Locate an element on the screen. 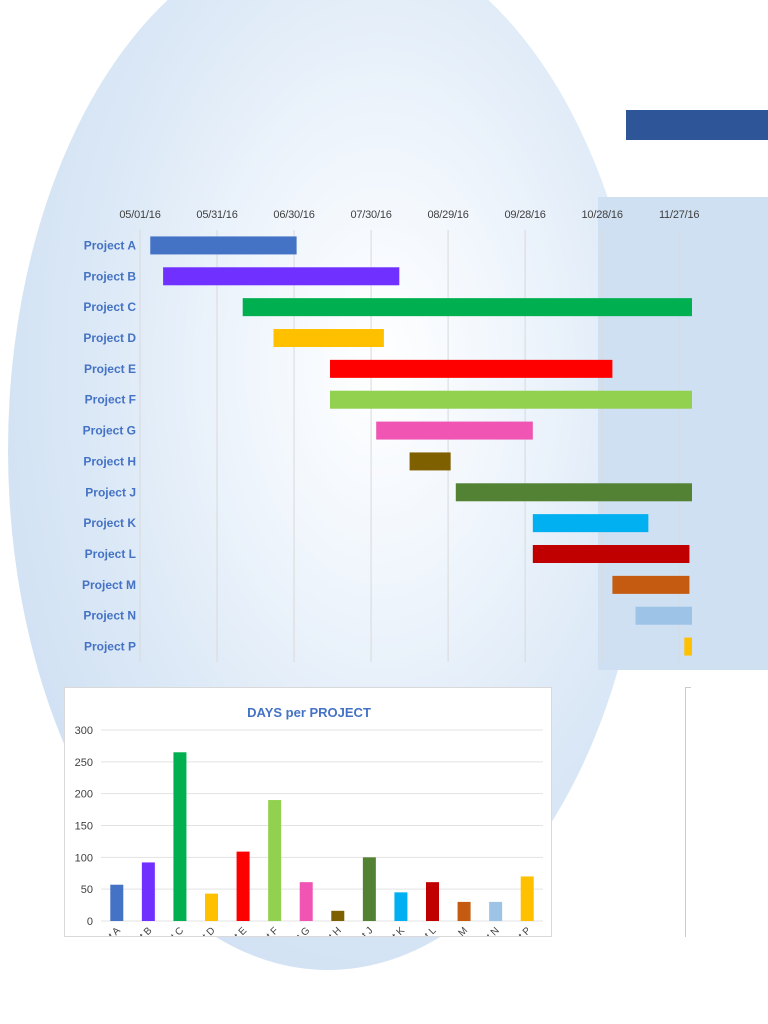  bar-category-label: t D is located at coordinates (209, 931).